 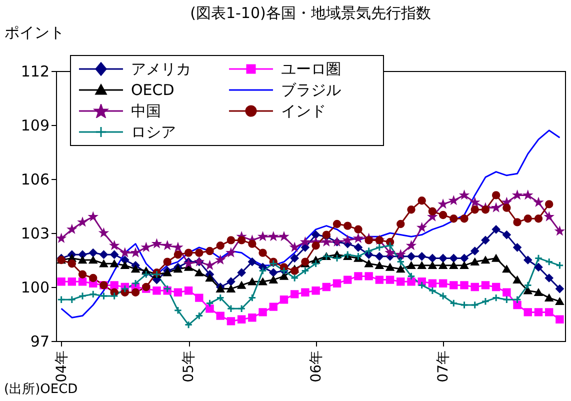 I want to click on y-tick-label: 109, so click(x=35, y=125).